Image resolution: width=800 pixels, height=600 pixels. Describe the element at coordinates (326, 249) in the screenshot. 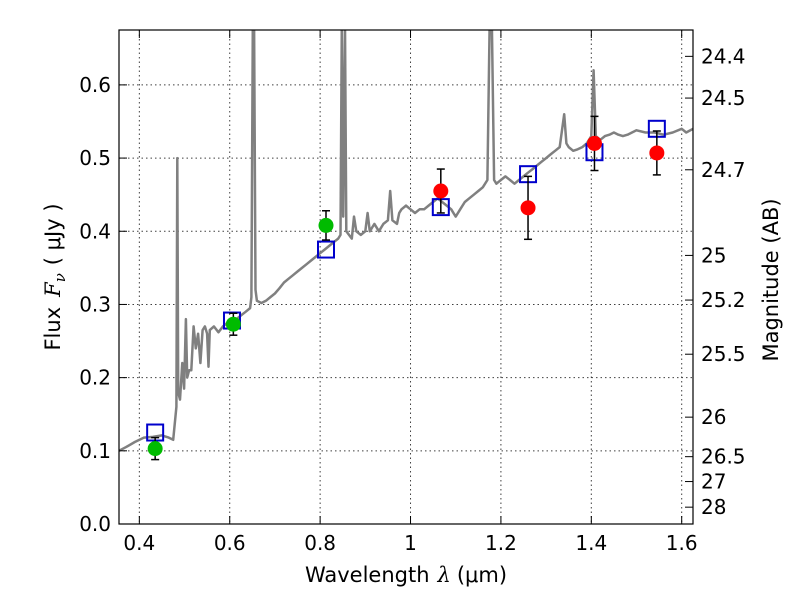

I see `model-photometry-point` at that location.